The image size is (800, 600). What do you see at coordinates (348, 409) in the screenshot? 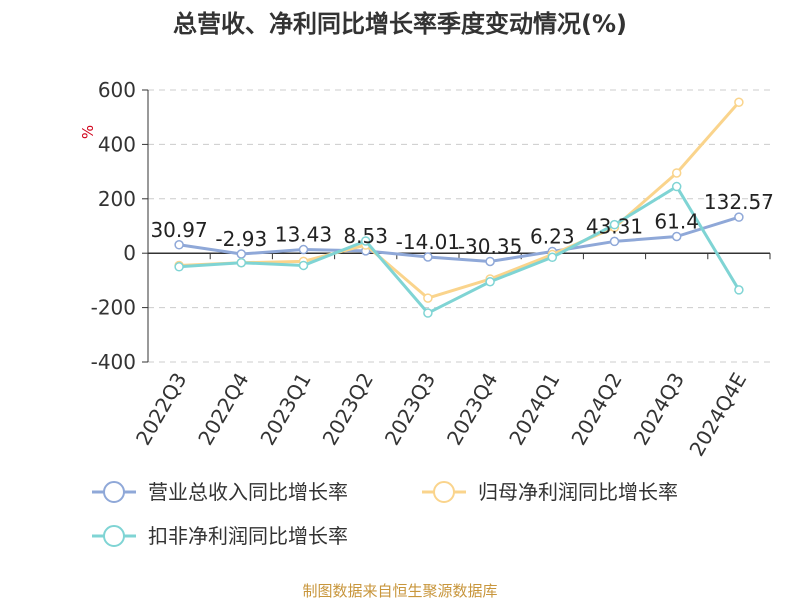
I see `x-tick-label: 2023Q2` at bounding box center [348, 409].